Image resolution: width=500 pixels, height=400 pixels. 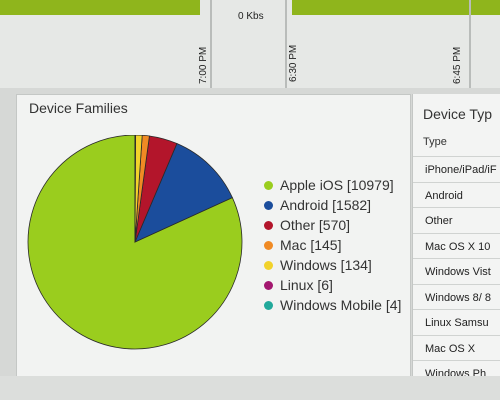 I want to click on legend-item: Linux [6], so click(x=332, y=285).